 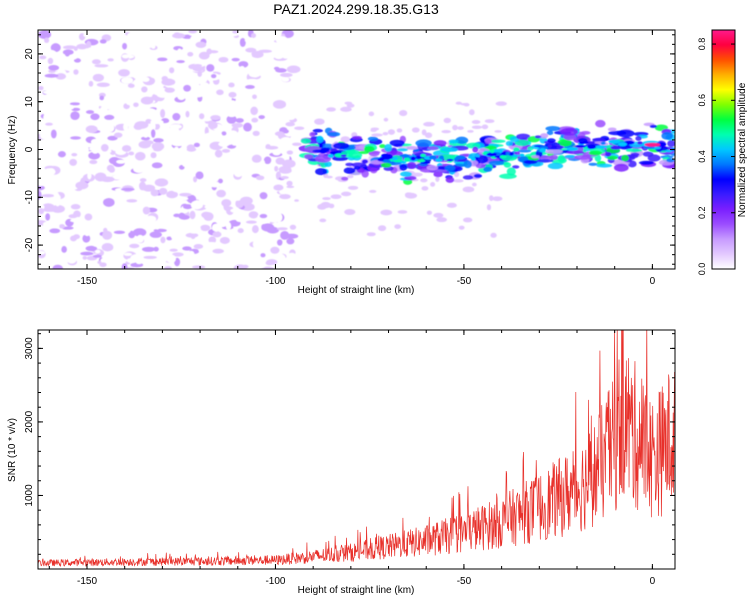 I want to click on x-tick-label: -150, so click(x=87, y=281).